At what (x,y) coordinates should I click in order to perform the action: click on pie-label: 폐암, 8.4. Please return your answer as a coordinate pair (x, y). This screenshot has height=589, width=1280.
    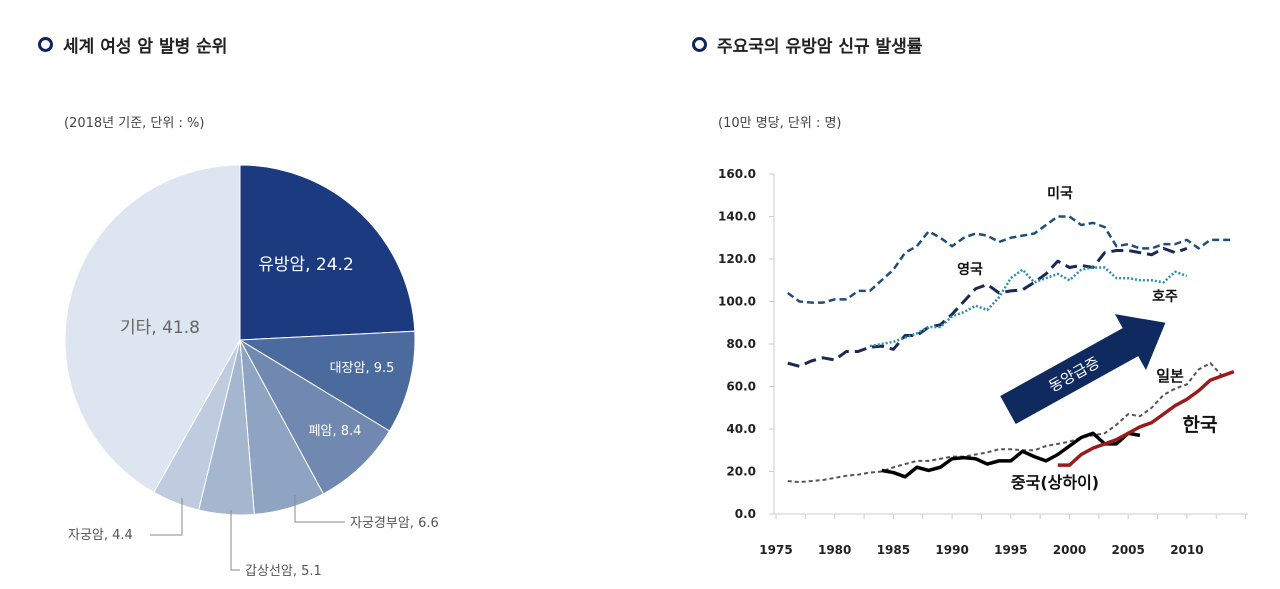
    Looking at the image, I should click on (335, 431).